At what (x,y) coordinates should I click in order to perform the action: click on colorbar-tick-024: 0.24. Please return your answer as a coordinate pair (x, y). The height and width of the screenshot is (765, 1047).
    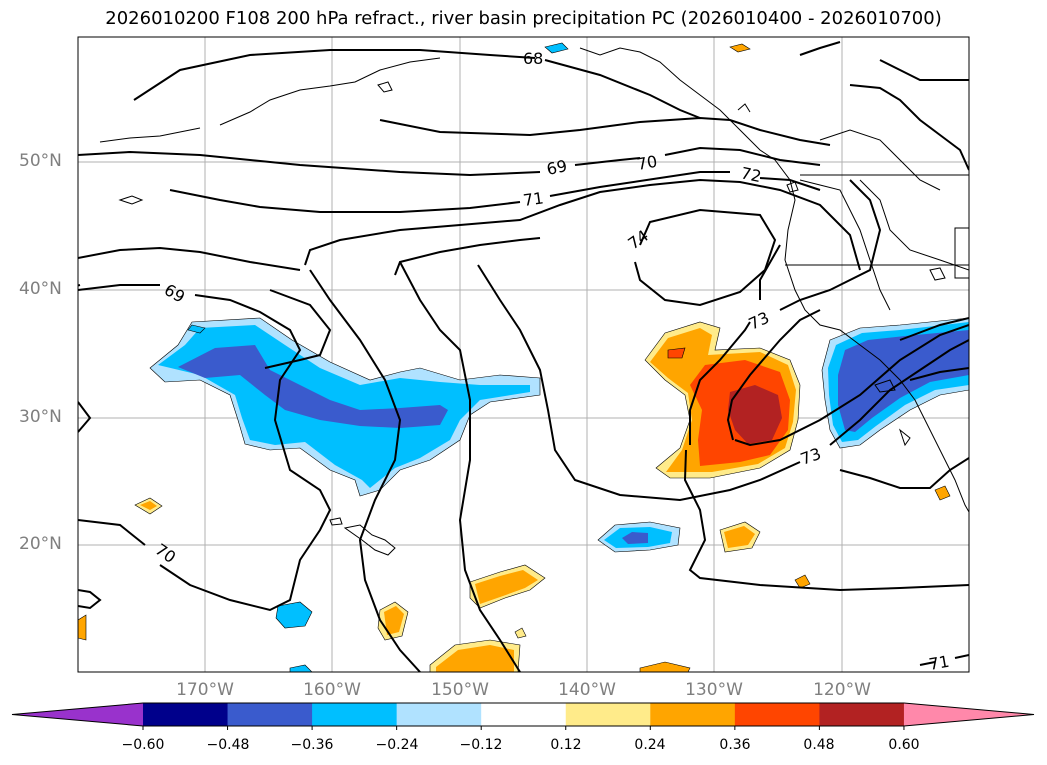
    Looking at the image, I should click on (650, 745).